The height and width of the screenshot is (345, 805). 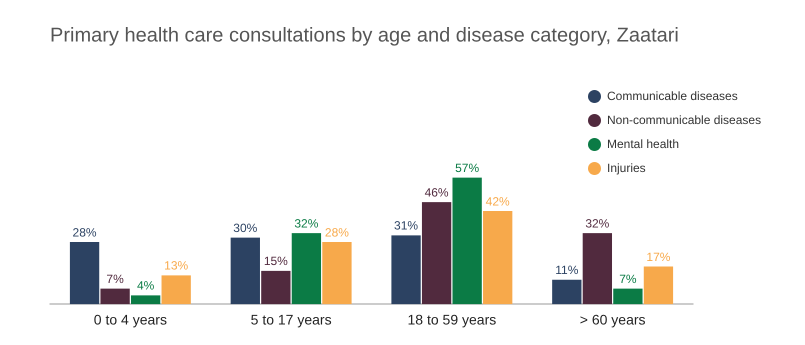 I want to click on data-label: 46%, so click(x=436, y=192).